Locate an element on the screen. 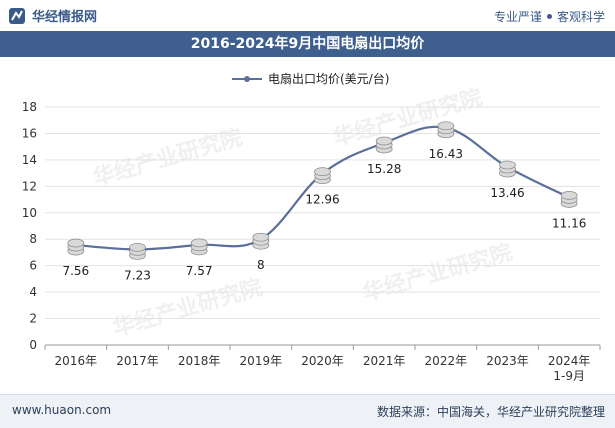 The width and height of the screenshot is (615, 428). x-tick-label: 2021年 is located at coordinates (384, 361).